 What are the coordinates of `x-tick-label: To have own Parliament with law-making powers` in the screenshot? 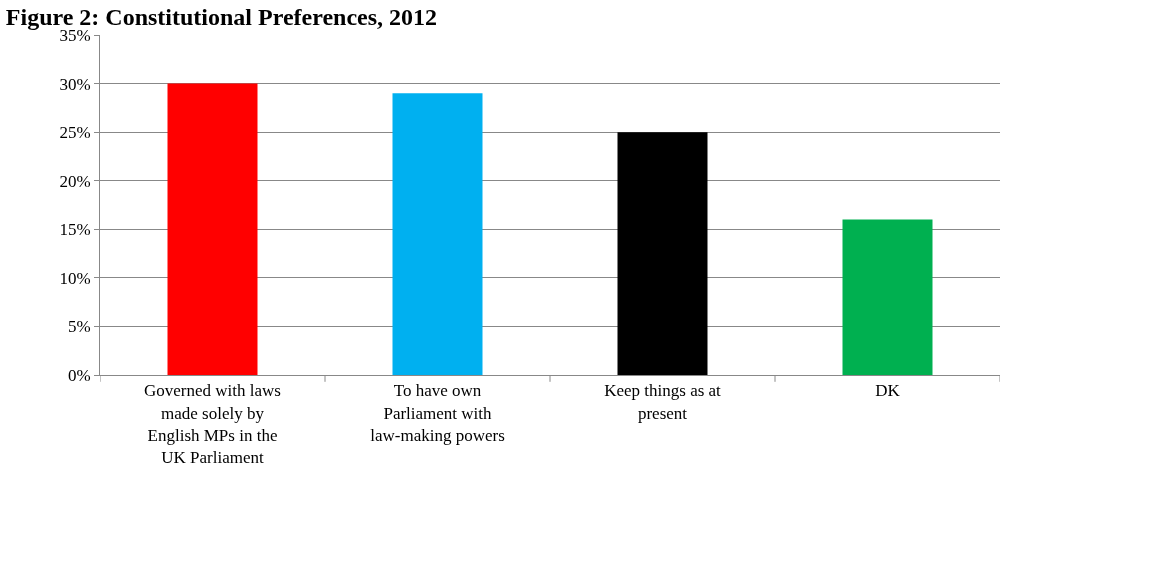 It's located at (437, 413).